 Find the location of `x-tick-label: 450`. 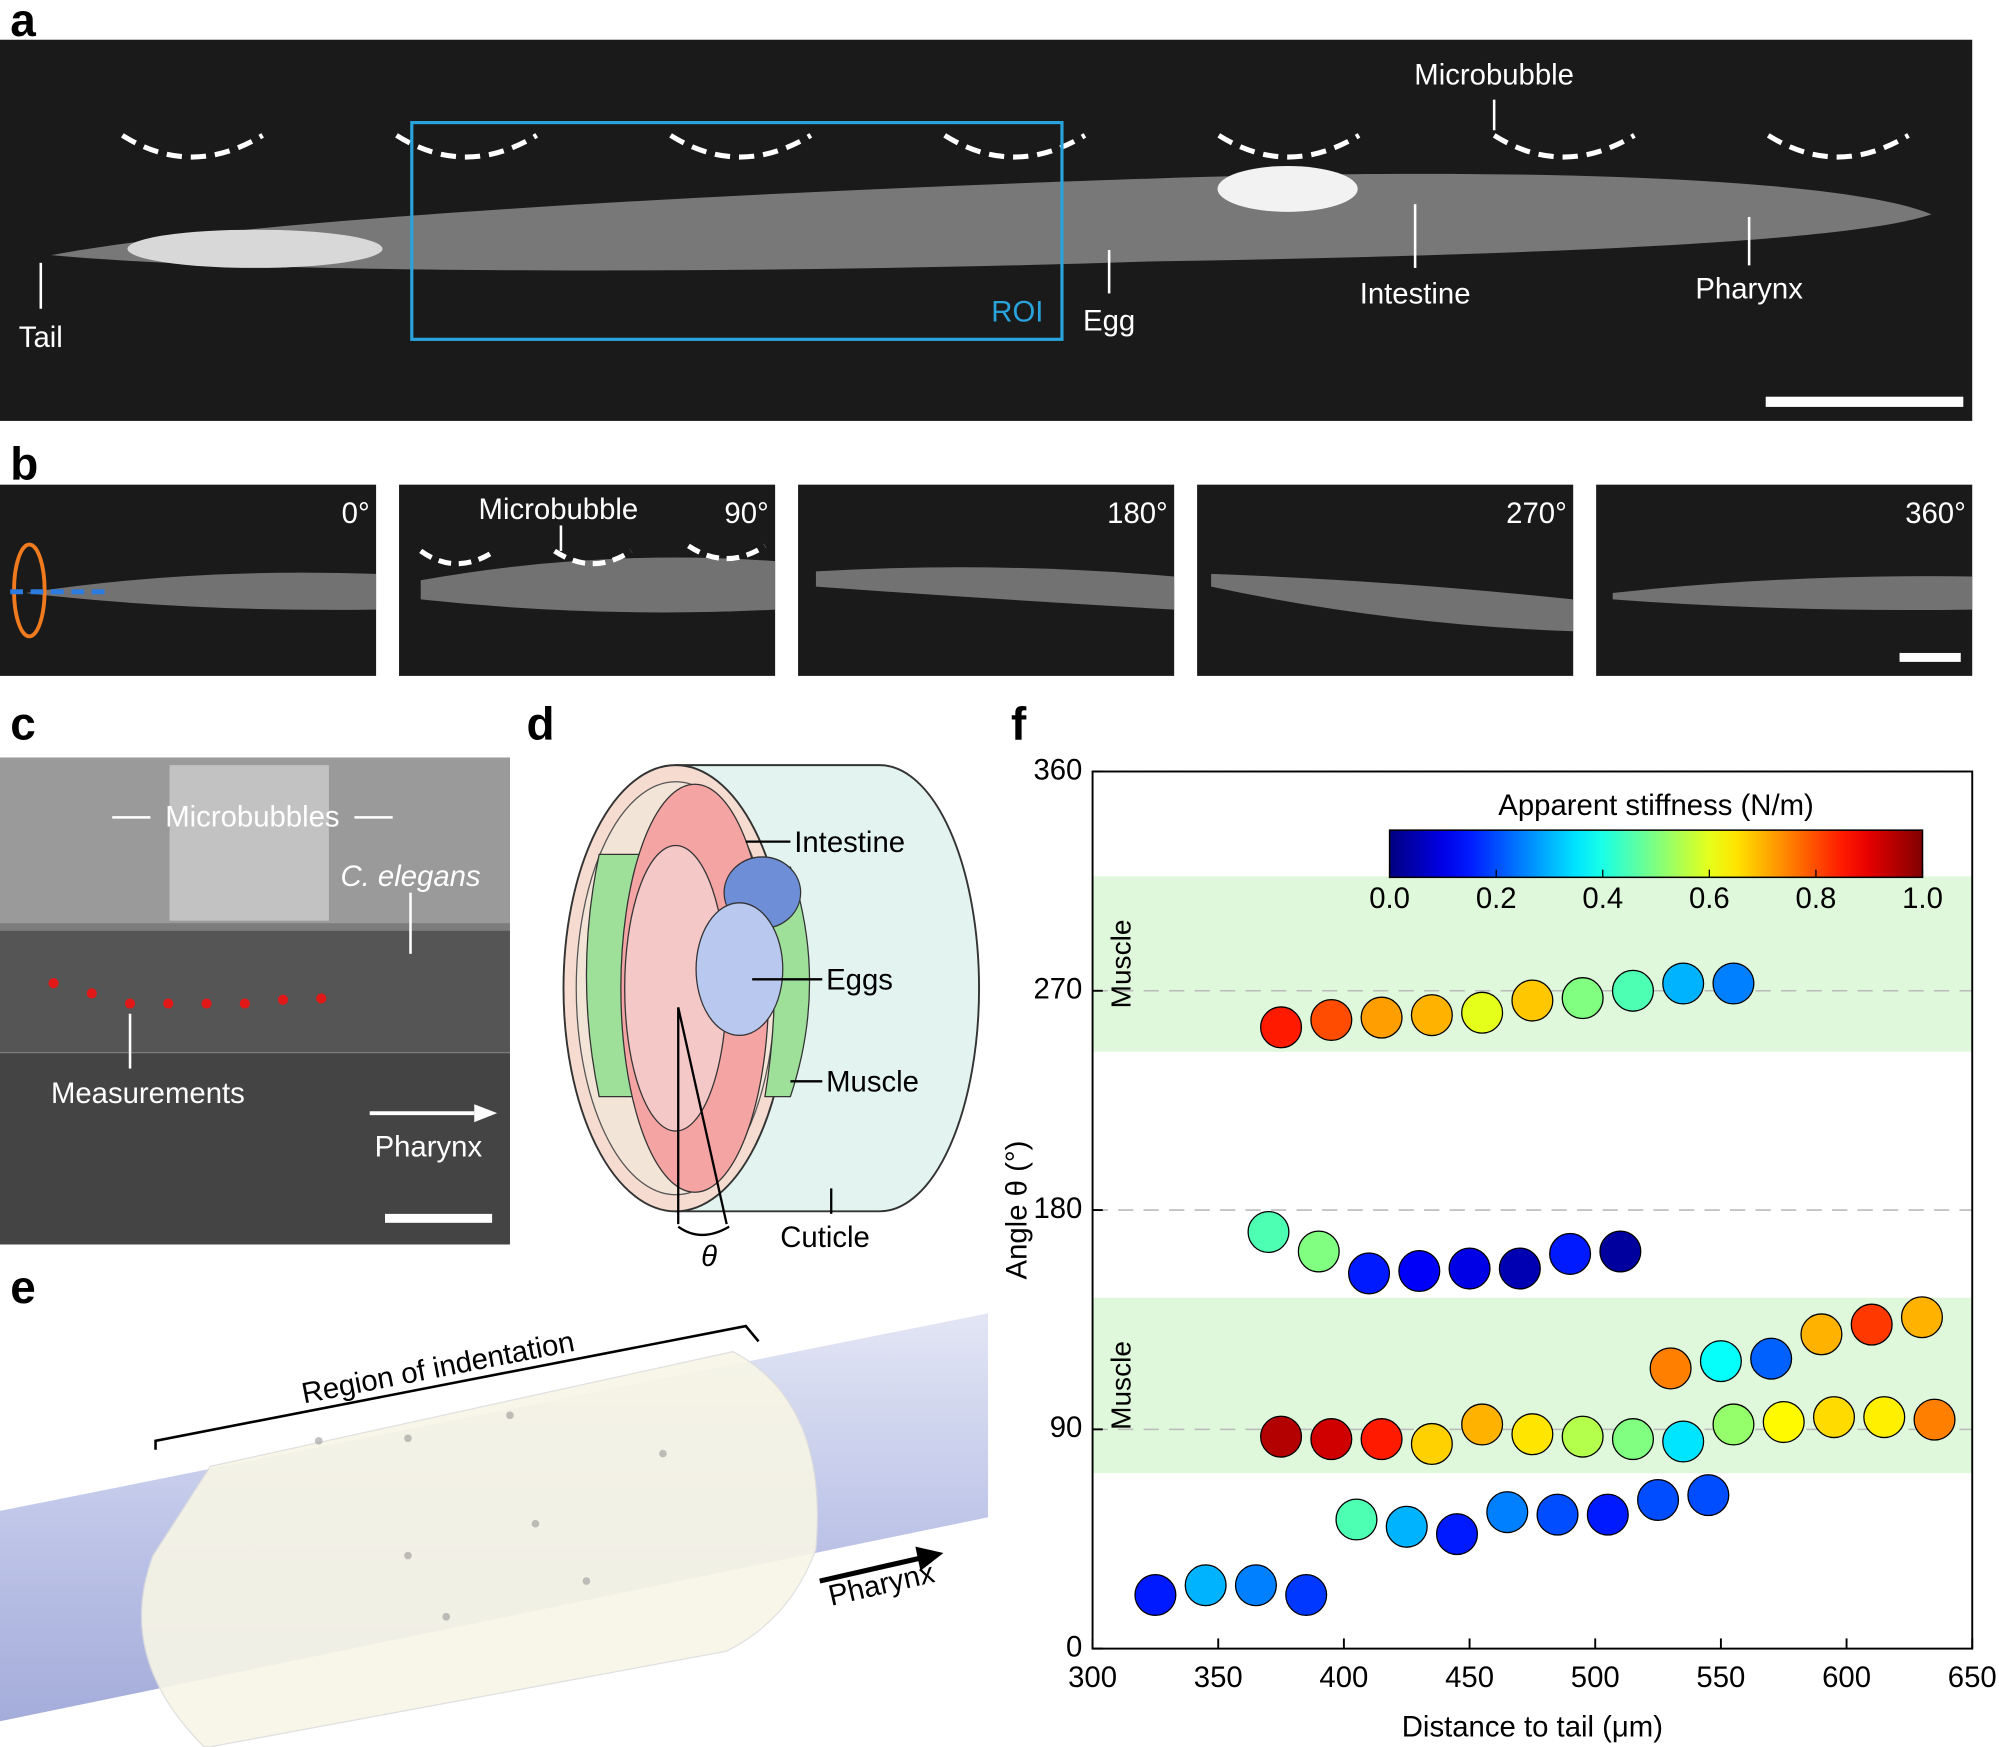

x-tick-label: 450 is located at coordinates (1469, 1677).